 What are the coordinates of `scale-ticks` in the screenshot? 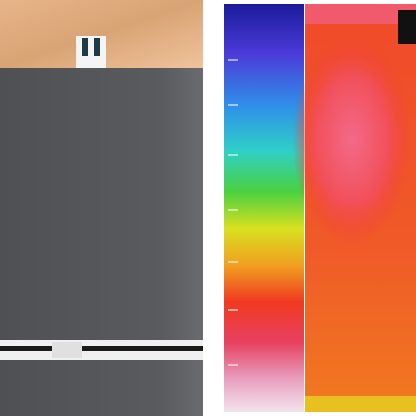 It's located at (233, 212).